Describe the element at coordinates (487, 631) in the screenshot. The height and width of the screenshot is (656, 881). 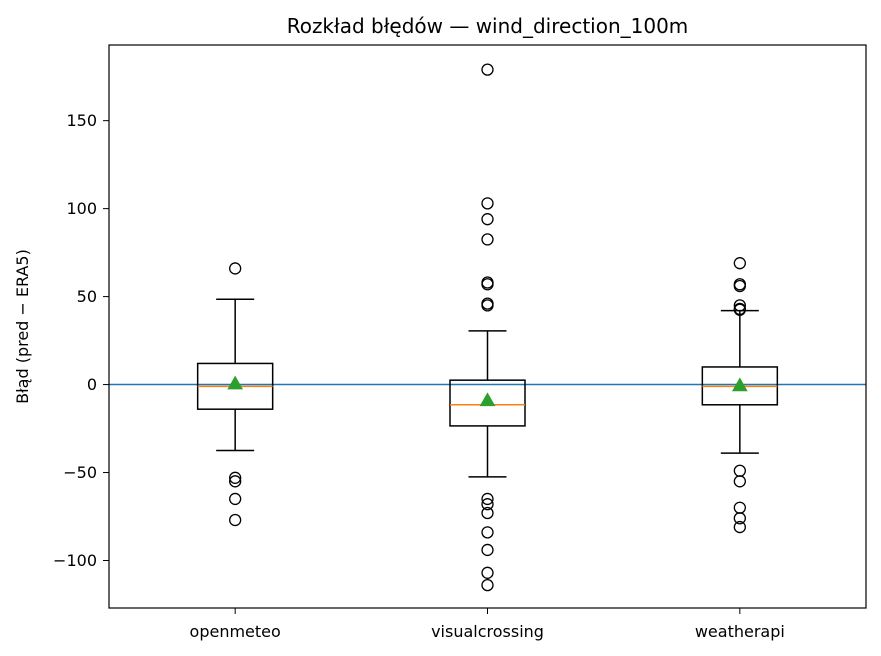
I see `x-tick-label: visualcrossing` at that location.